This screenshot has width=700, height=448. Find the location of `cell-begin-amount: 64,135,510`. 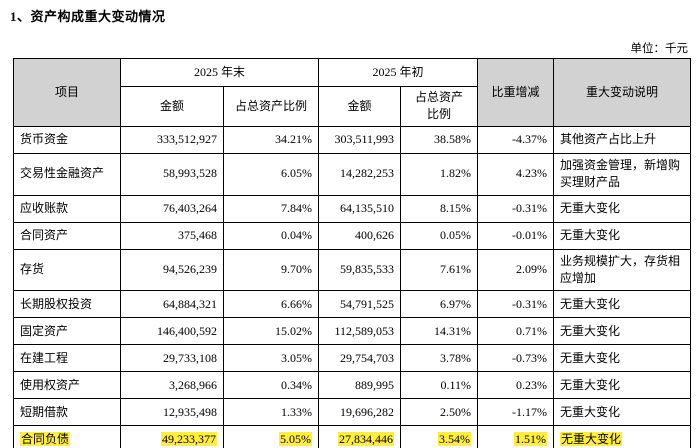

cell-begin-amount: 64,135,510 is located at coordinates (360, 208).